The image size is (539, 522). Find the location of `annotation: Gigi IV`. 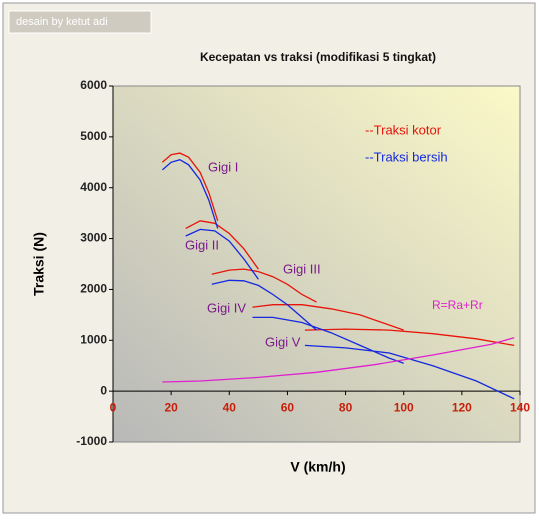

annotation: Gigi IV is located at coordinates (226, 307).